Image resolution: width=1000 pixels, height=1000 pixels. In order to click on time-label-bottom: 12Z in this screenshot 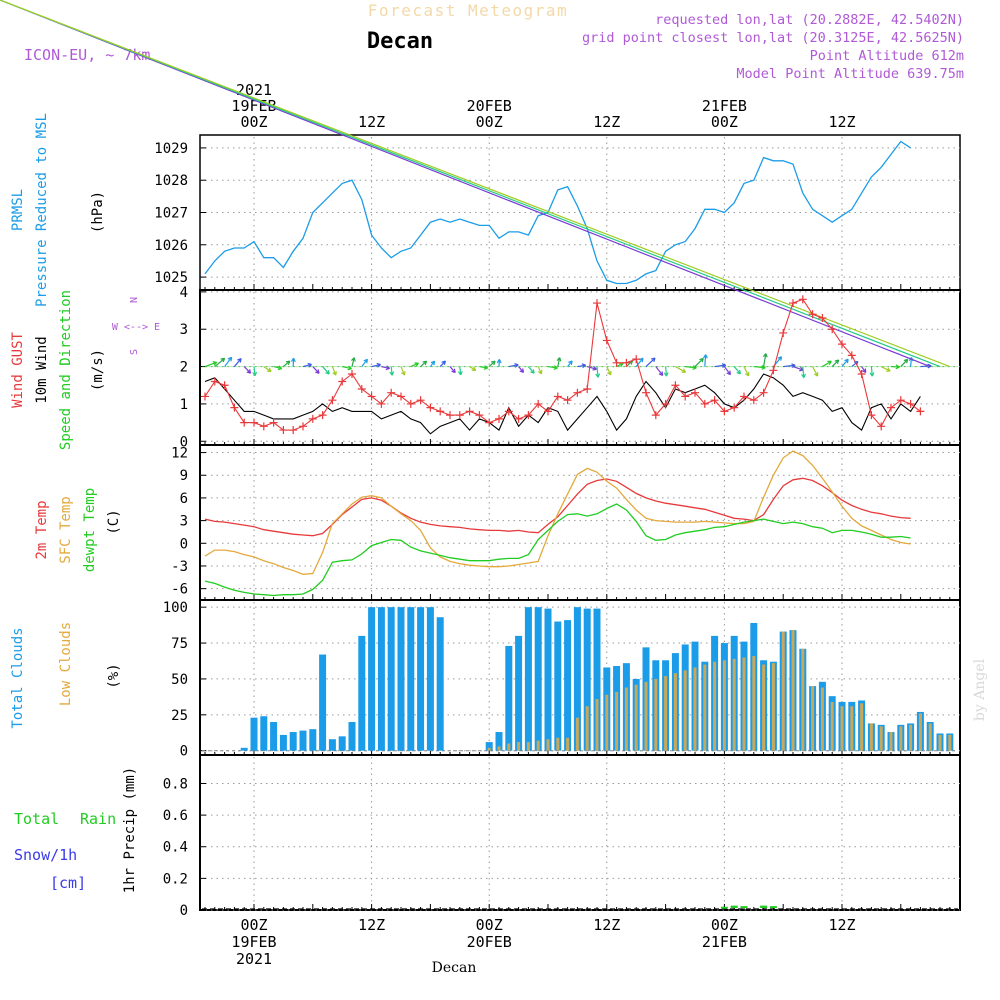, I will do `click(606, 925)`.